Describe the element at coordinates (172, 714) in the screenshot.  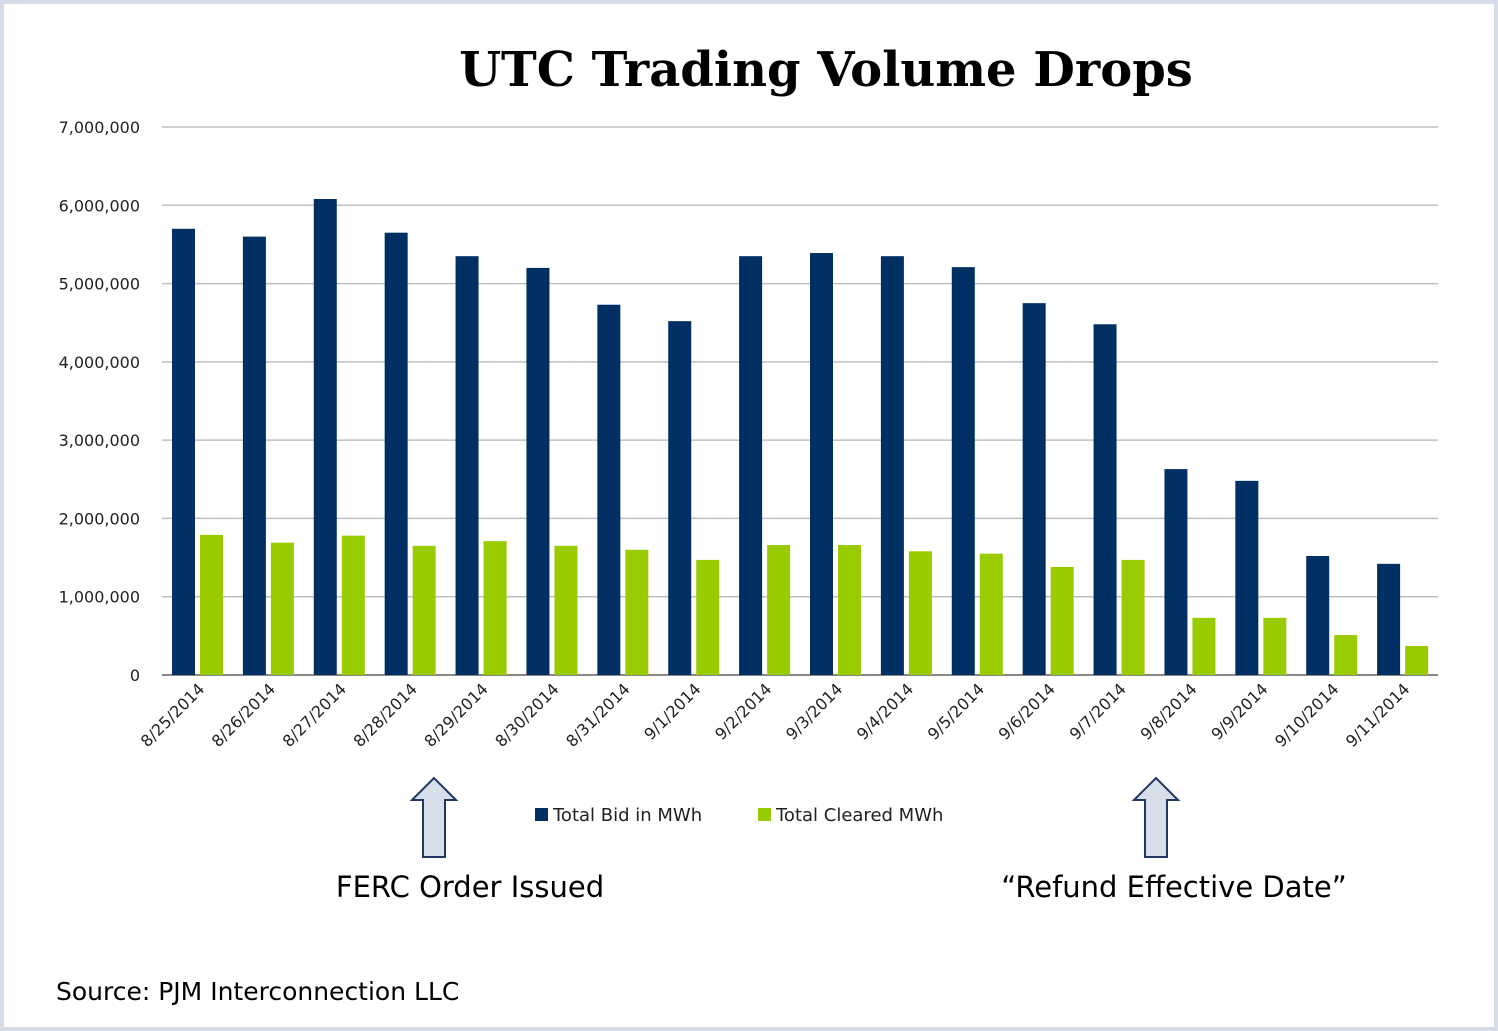
I see `x-tick-label: 8/25/2014` at that location.